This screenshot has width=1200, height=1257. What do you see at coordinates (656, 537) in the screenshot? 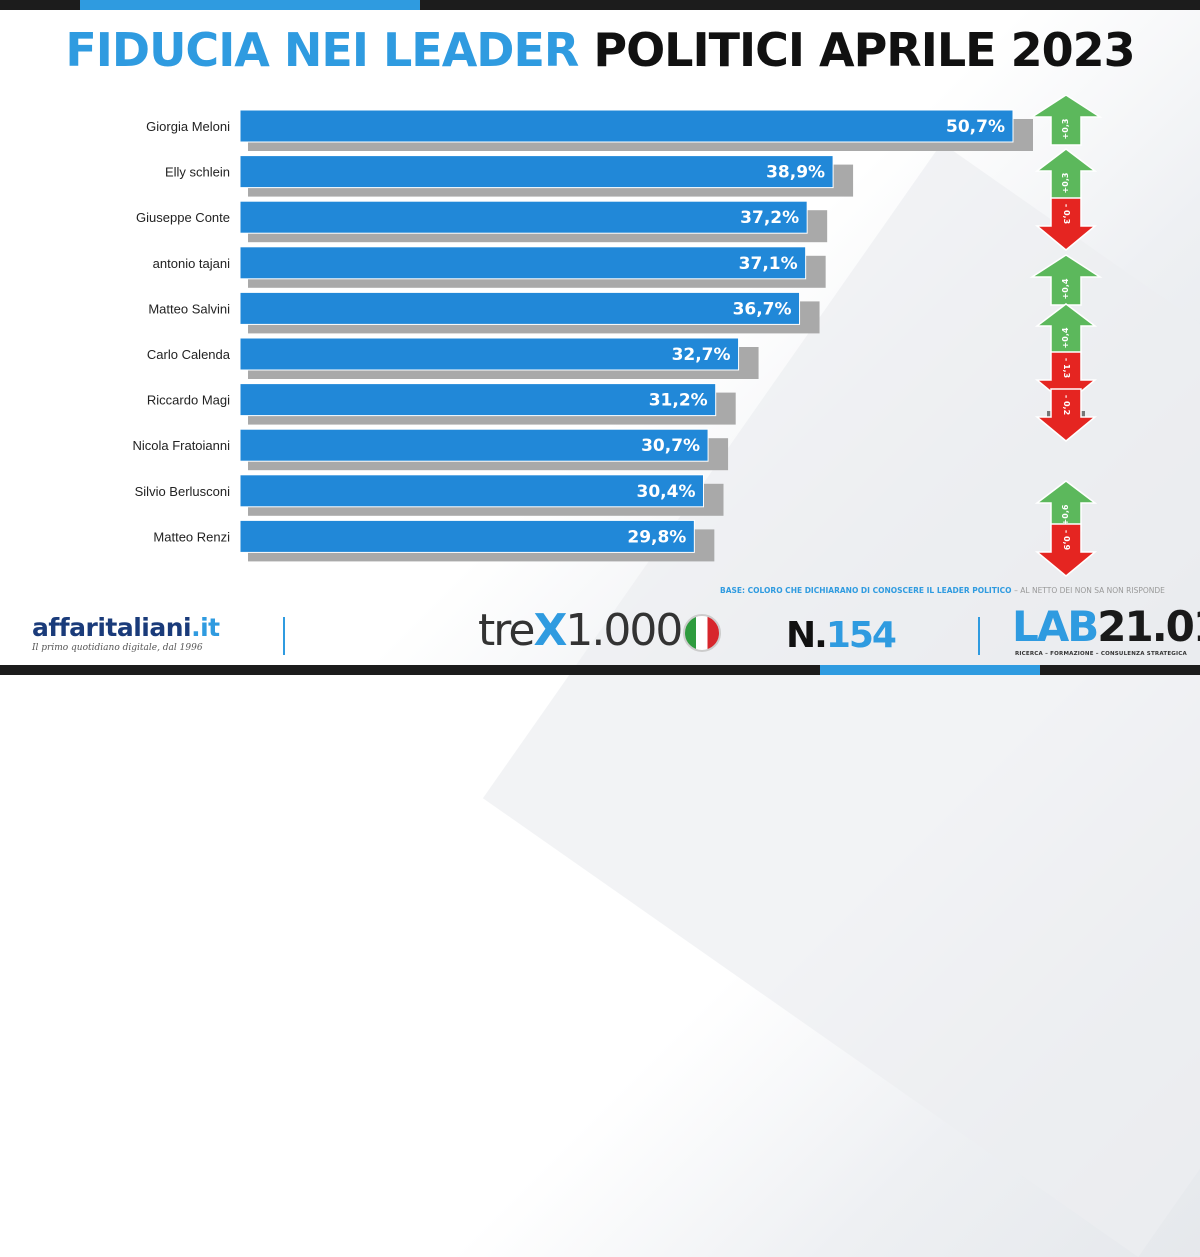
I see `value-label: 29,8%` at bounding box center [656, 537].